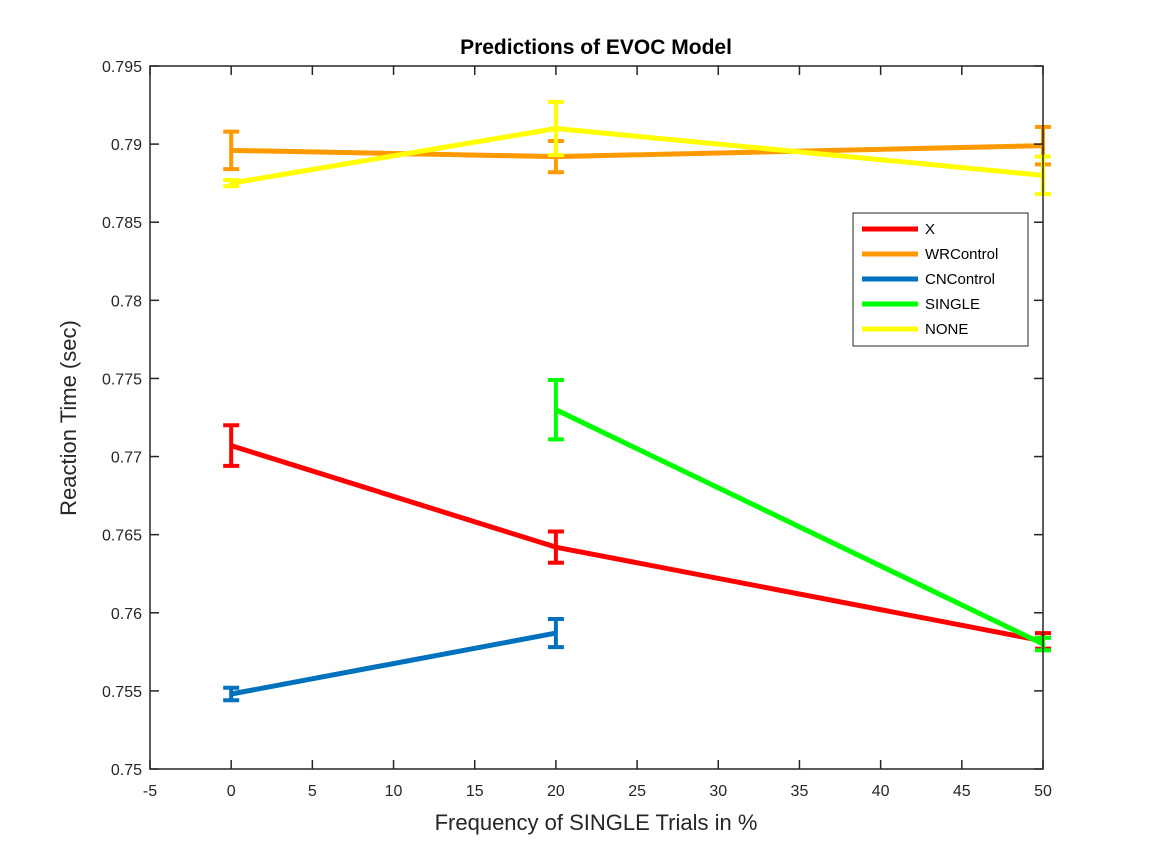 This screenshot has height=864, width=1152. I want to click on x-tick-label: 10, so click(394, 791).